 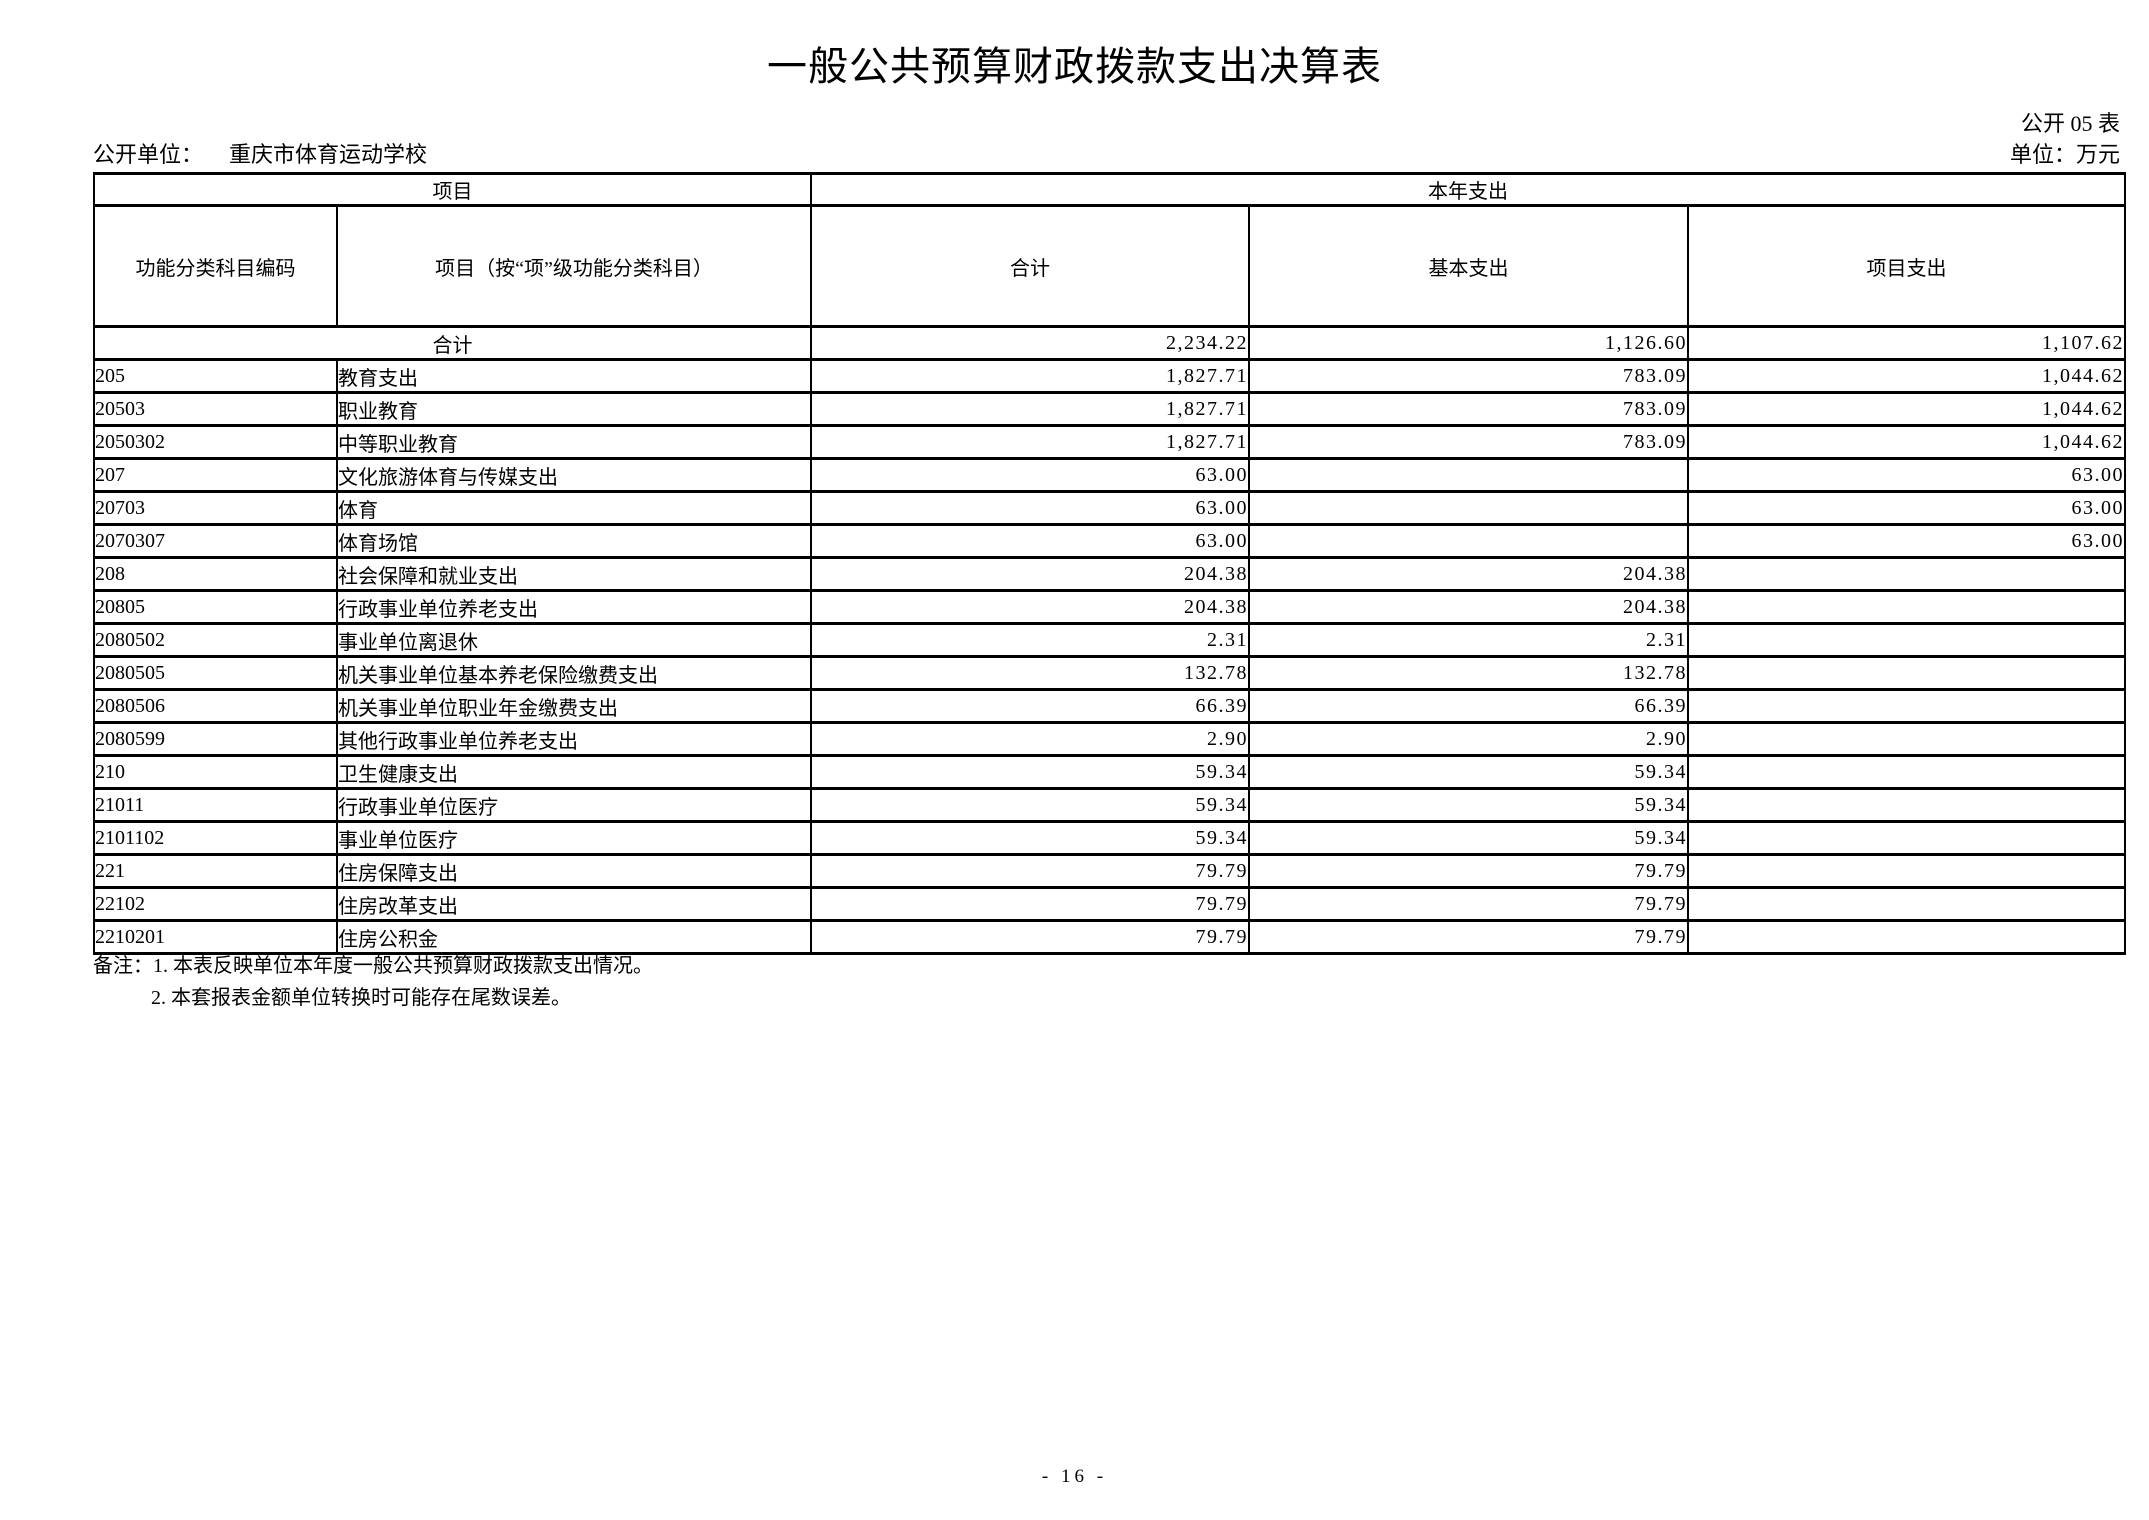 I want to click on item-name-cell: 行政事业单位养老支出, so click(x=574, y=607).